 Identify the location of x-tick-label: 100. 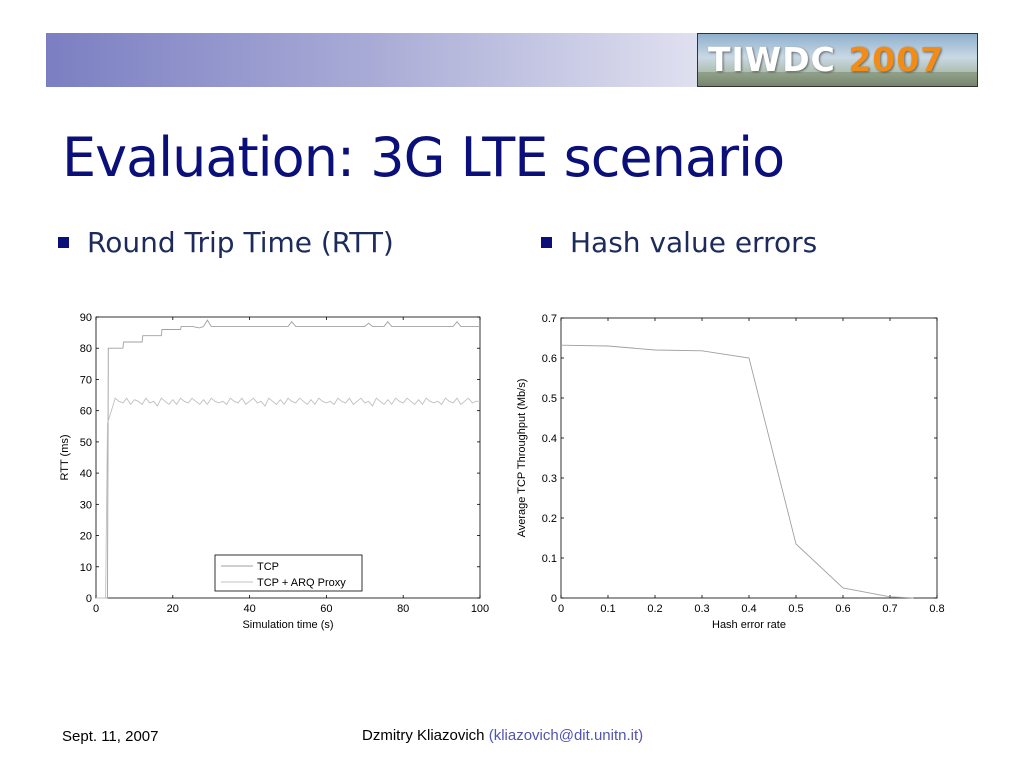
(480, 609).